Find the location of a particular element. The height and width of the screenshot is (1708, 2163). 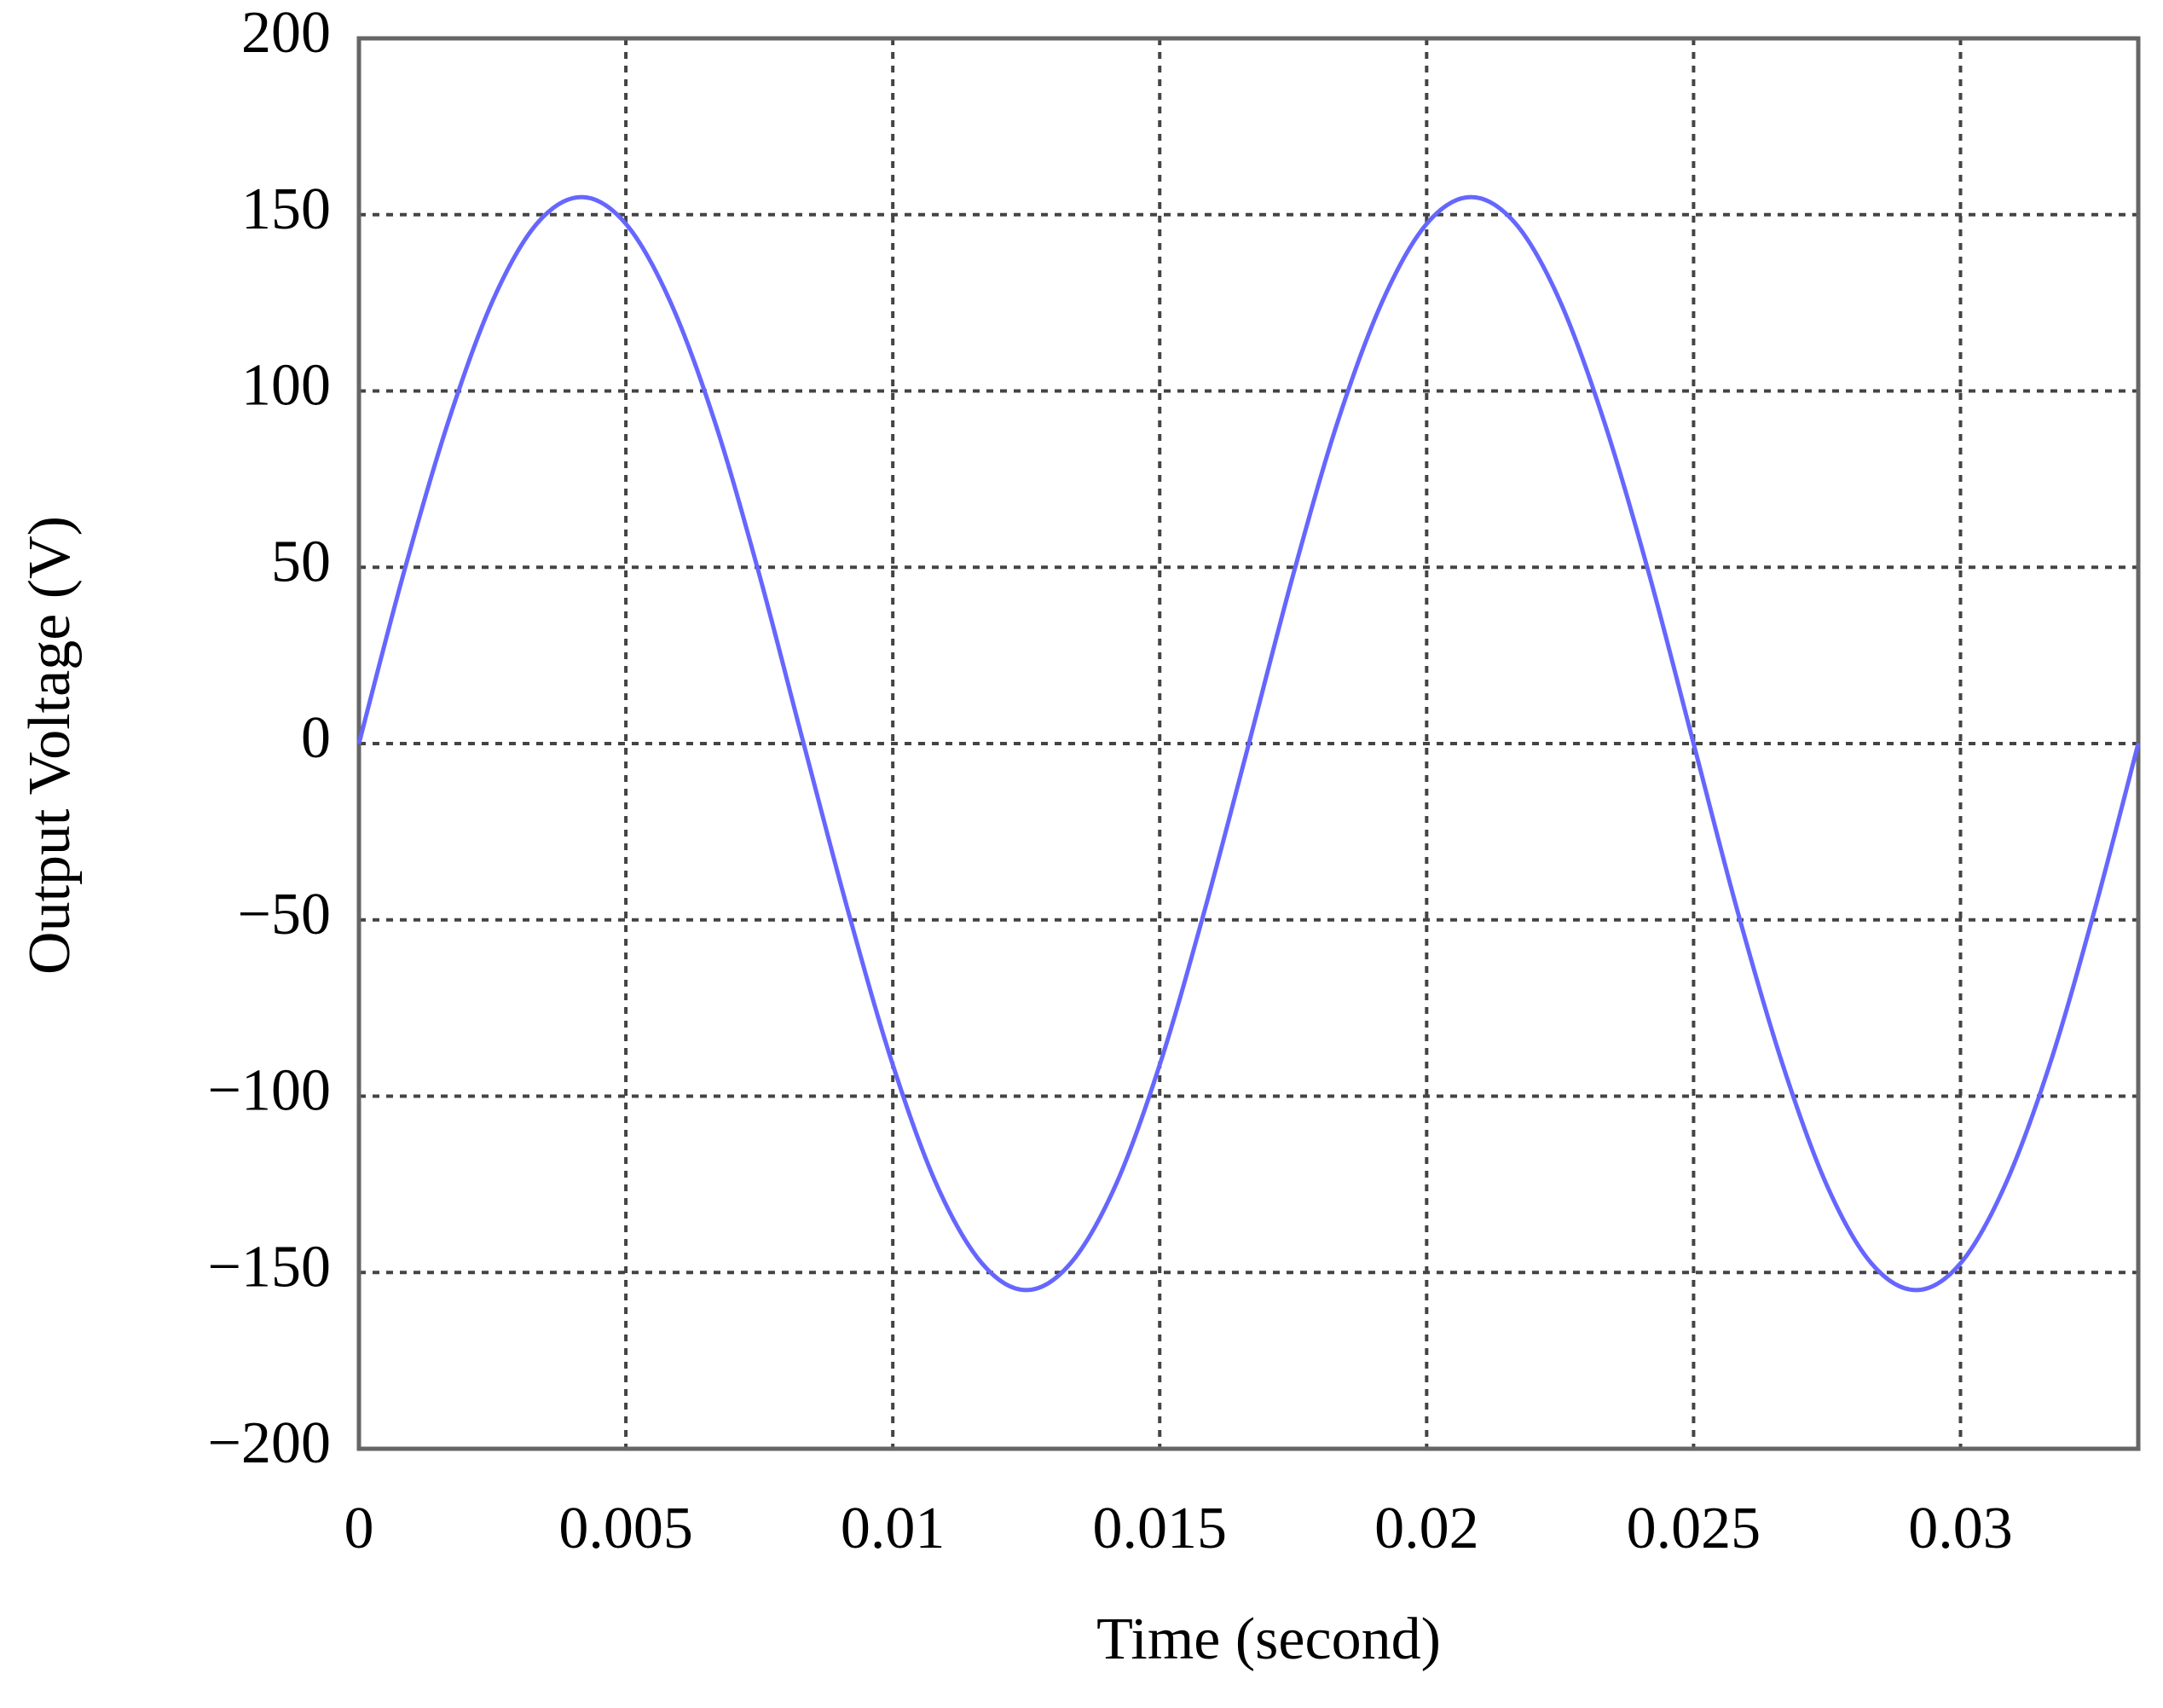

x-tick-label: 0 is located at coordinates (359, 1528).